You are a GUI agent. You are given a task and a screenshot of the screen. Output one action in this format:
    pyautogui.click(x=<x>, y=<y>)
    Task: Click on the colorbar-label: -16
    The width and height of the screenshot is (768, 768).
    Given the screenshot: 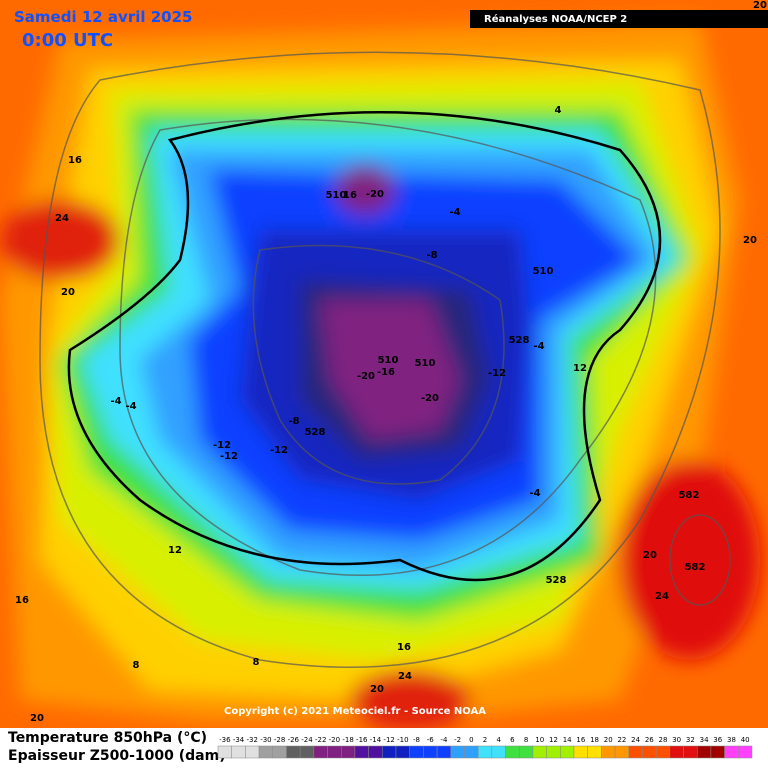 What is the action you would take?
    pyautogui.click(x=362, y=740)
    